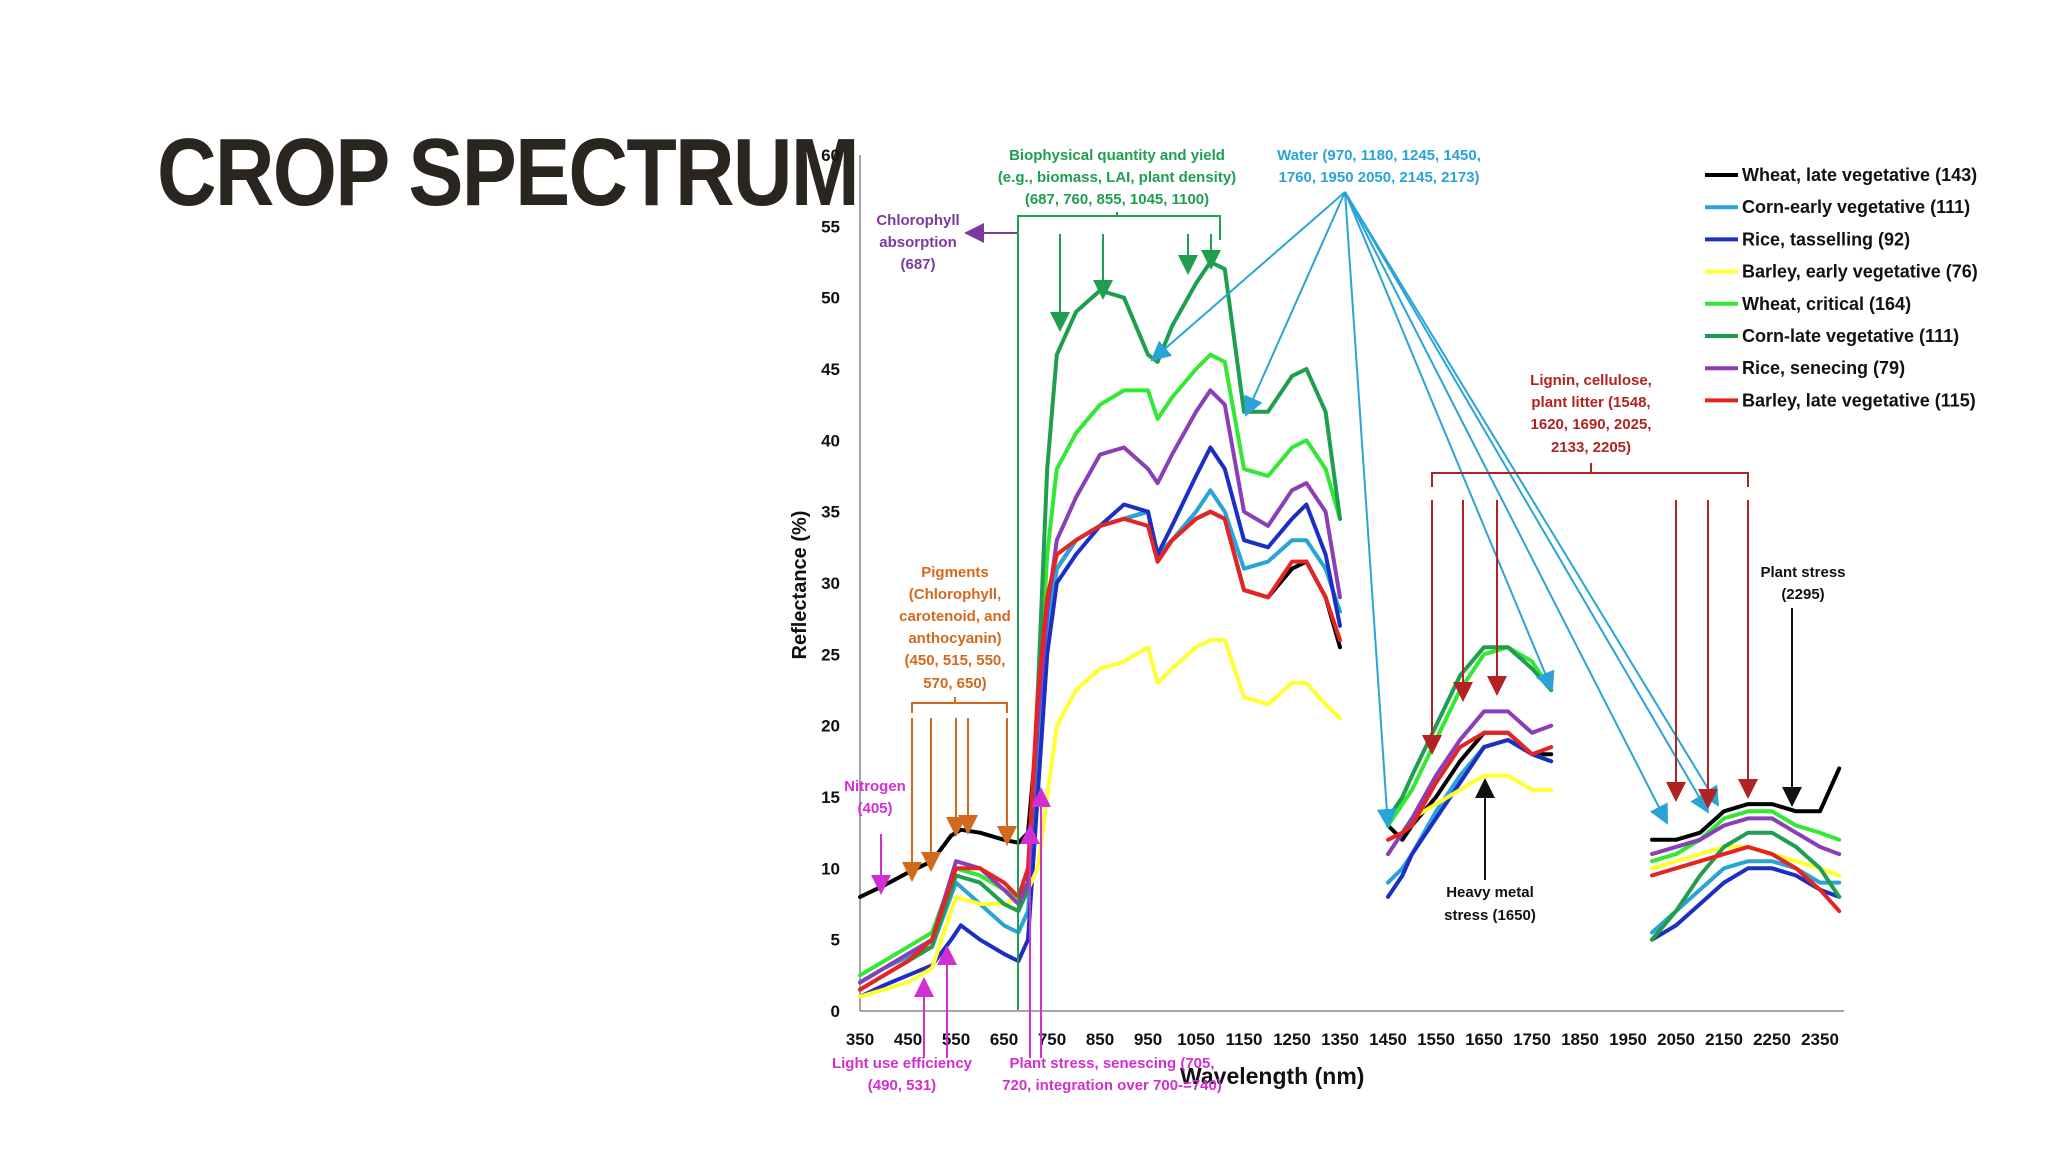  Describe the element at coordinates (1490, 904) in the screenshot. I see `annotation-heavy-metal: Heavy metal stress (1650)` at that location.